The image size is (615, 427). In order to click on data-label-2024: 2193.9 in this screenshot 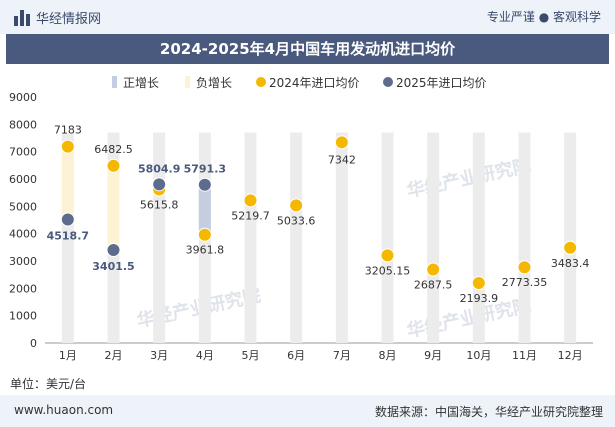, I will do `click(479, 298)`.